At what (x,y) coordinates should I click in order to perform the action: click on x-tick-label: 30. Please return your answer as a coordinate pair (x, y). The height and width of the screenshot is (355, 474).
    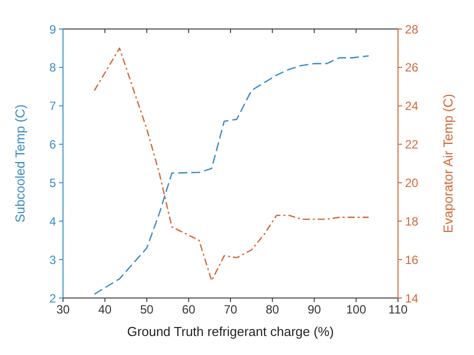
    Looking at the image, I should click on (63, 309).